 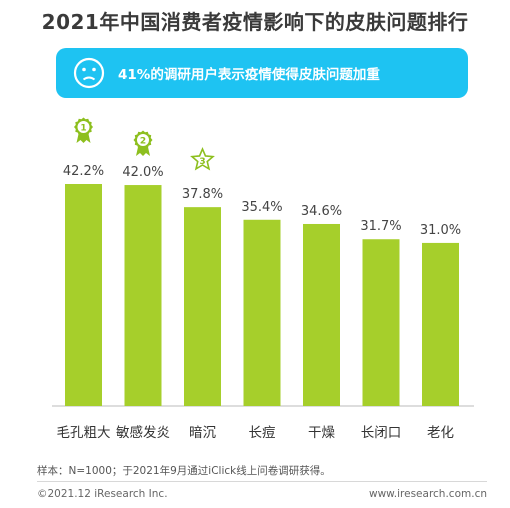 I want to click on svg-text: 2, so click(x=143, y=142).